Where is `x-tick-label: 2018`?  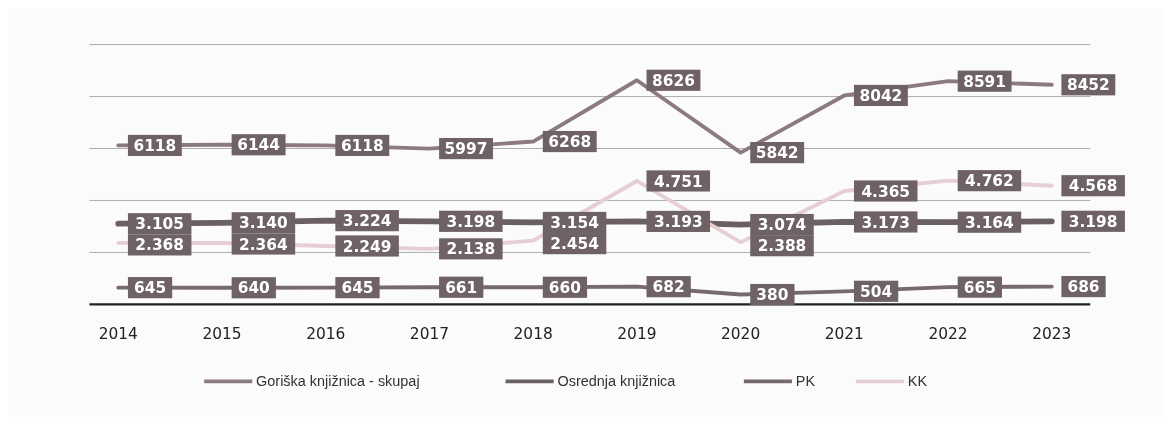 x-tick-label: 2018 is located at coordinates (533, 334).